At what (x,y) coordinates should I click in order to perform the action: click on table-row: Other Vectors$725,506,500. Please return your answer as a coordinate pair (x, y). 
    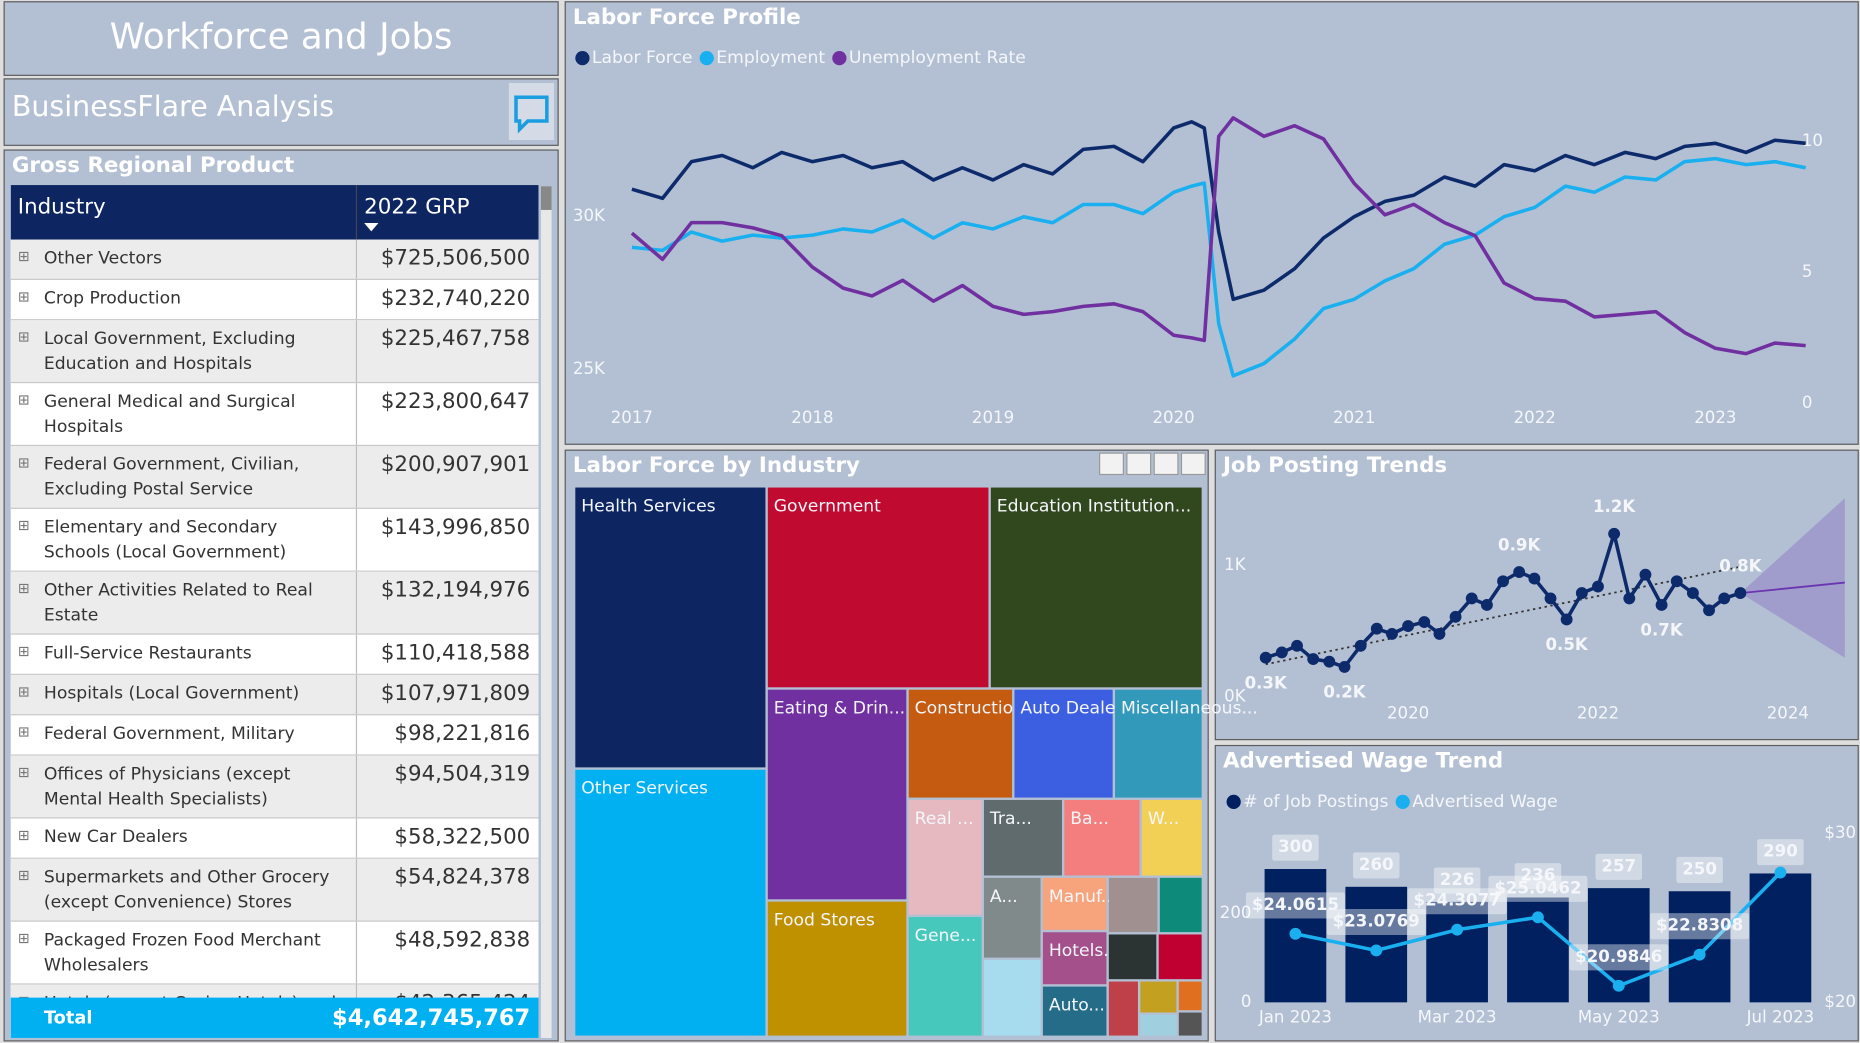
    Looking at the image, I should click on (274, 259).